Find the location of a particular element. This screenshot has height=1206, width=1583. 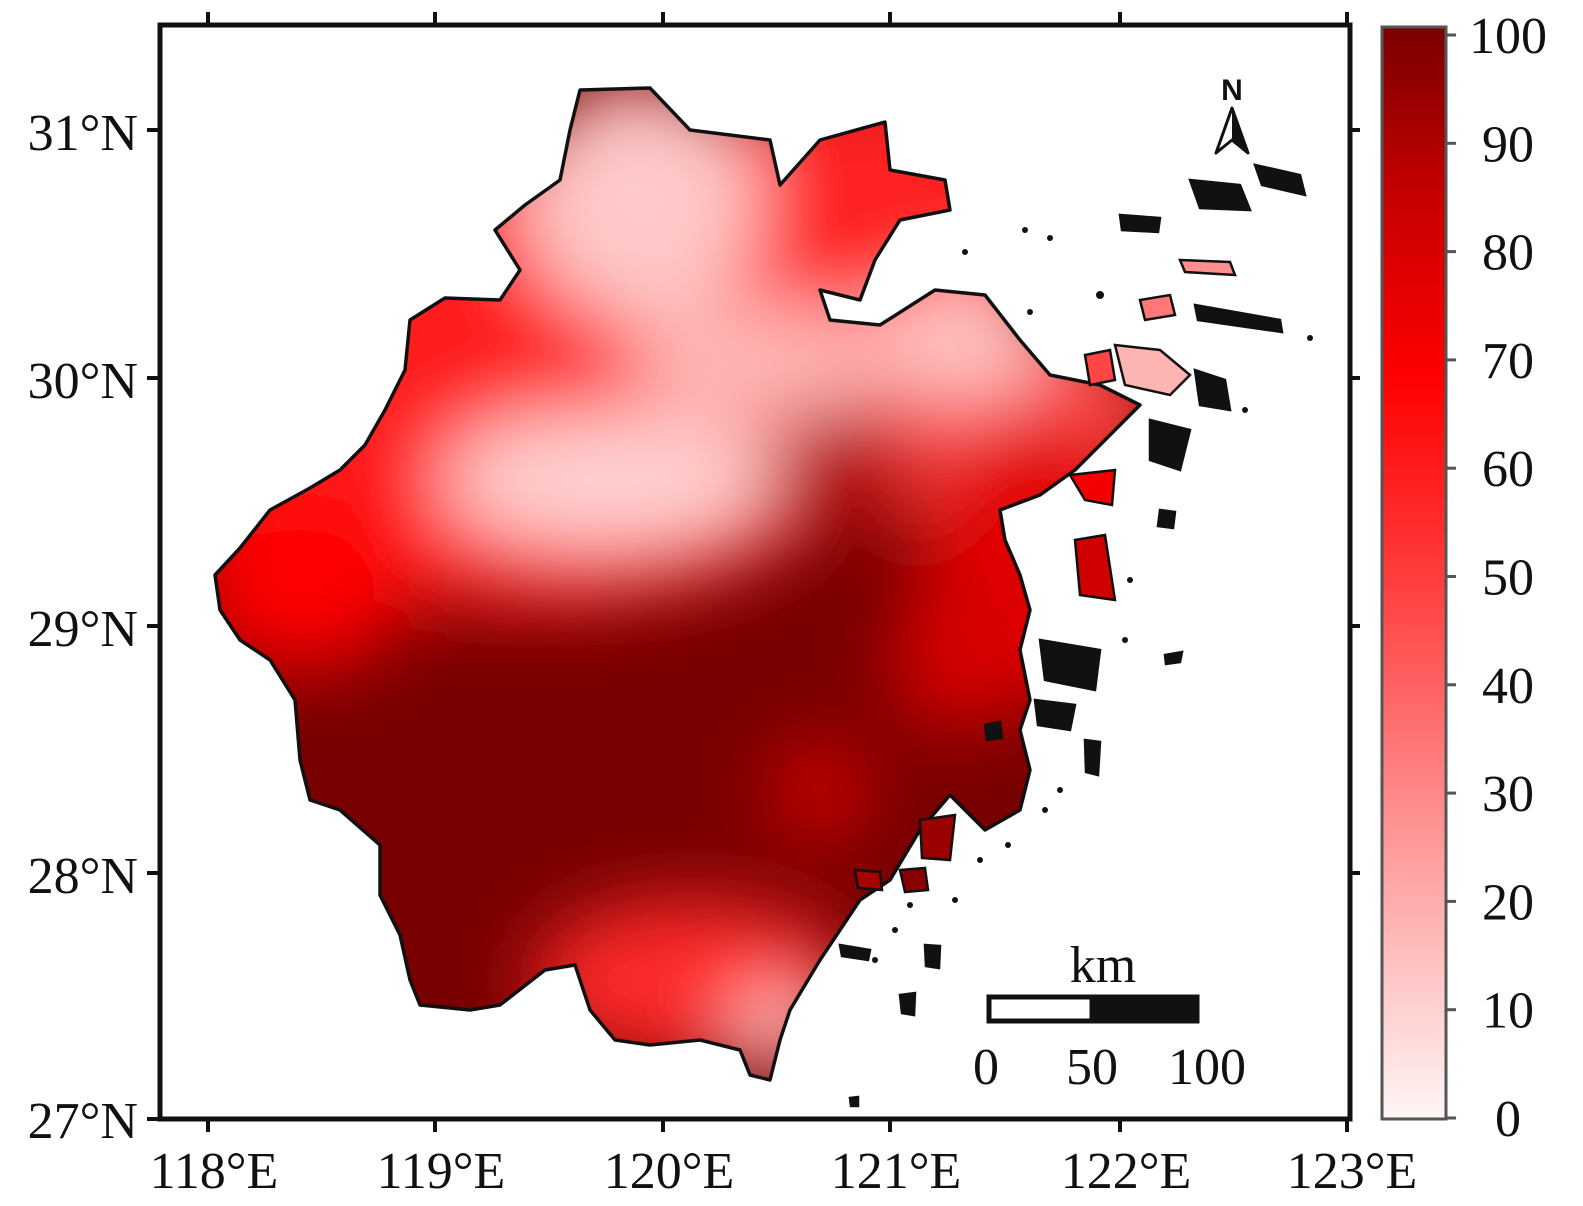

lon-label: 121°E is located at coordinates (896, 1171).